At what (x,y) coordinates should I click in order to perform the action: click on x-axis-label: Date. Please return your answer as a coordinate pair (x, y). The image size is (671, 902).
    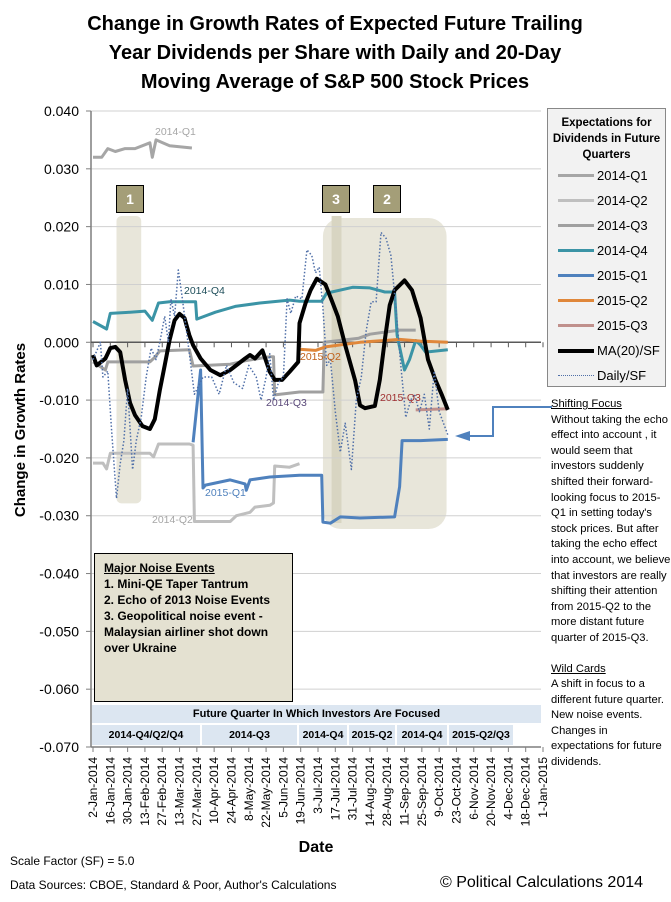
    Looking at the image, I should click on (316, 847).